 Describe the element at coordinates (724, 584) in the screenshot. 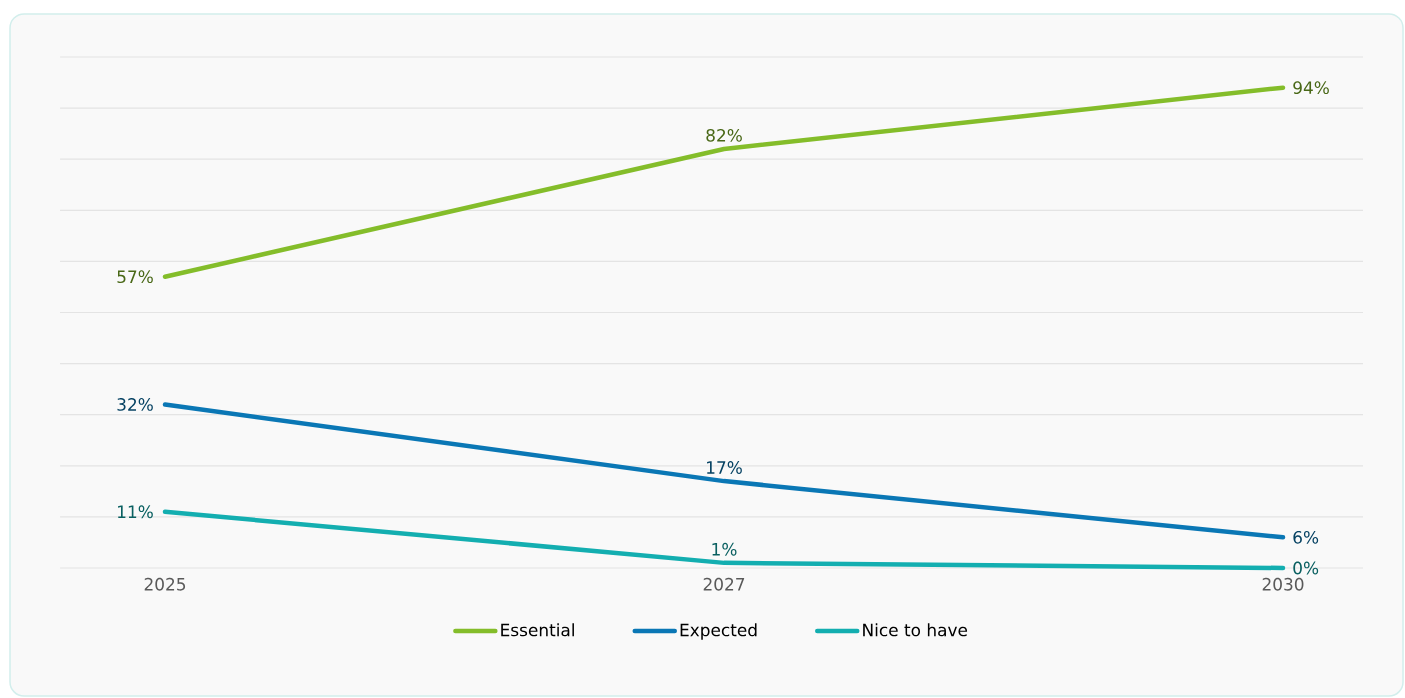

I see `x-tick-label: 2027` at that location.